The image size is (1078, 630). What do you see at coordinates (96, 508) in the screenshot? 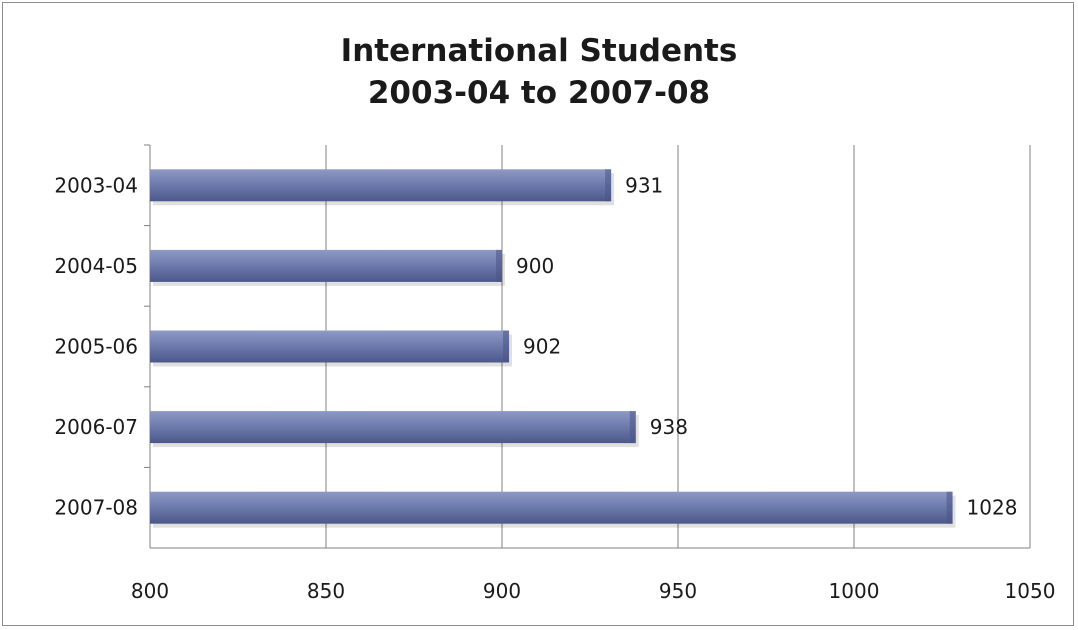
I see `y-category-label: 2007-08` at bounding box center [96, 508].